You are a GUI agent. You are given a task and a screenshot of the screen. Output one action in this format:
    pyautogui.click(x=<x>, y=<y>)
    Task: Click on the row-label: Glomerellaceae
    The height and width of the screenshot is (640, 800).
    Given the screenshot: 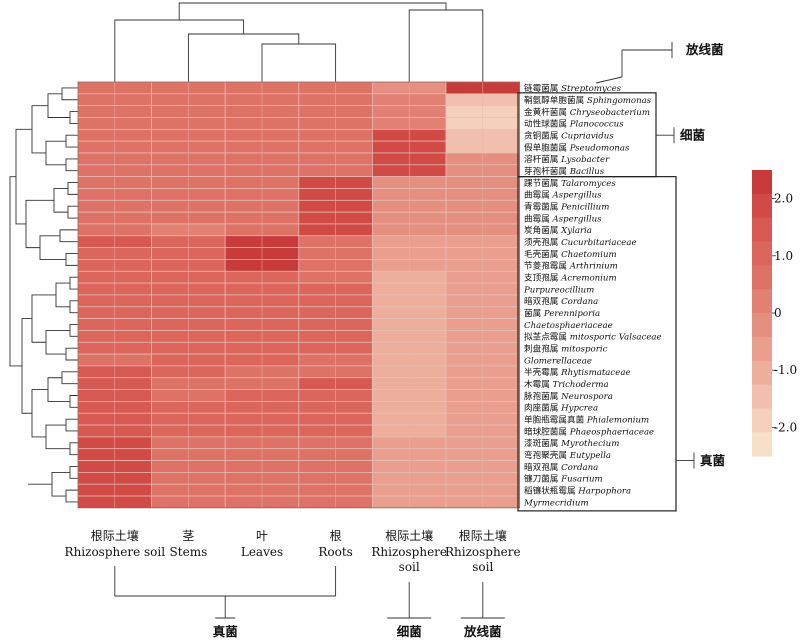 What is the action you would take?
    pyautogui.click(x=558, y=361)
    